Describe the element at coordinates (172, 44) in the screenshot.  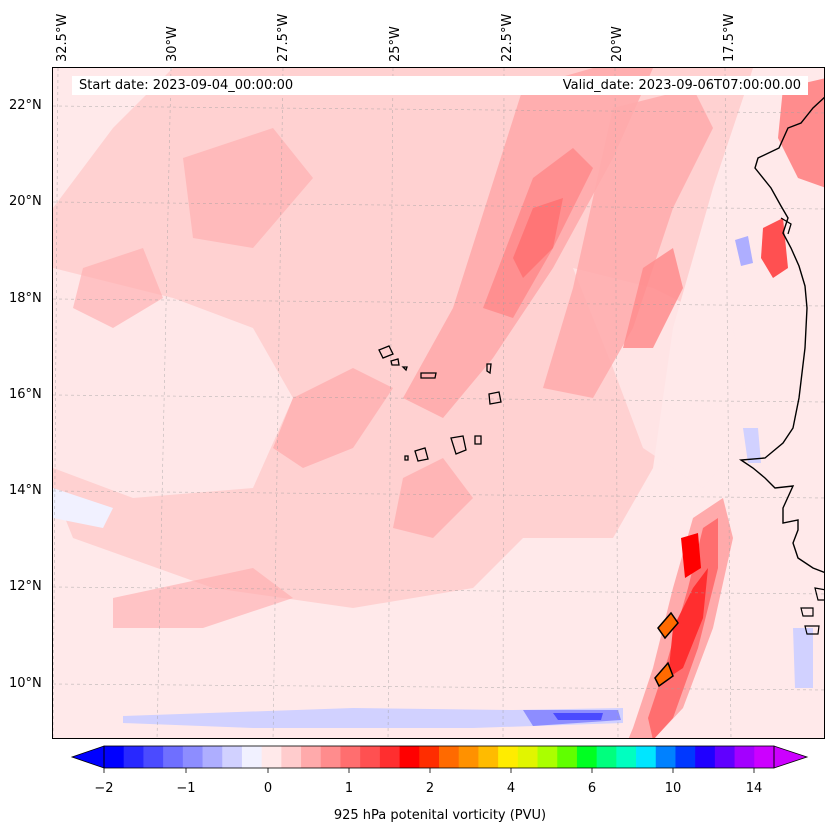
I see `lon-label-30w: 30°W` at that location.